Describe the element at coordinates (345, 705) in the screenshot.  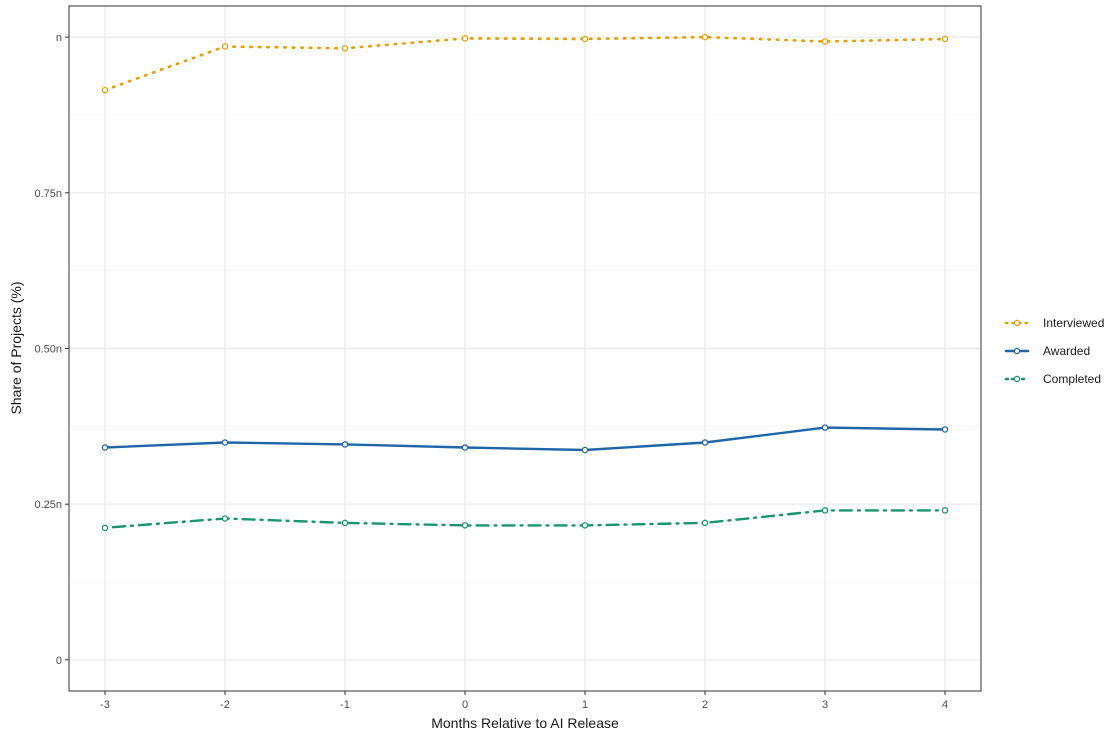
I see `x-tick-label: -1` at that location.